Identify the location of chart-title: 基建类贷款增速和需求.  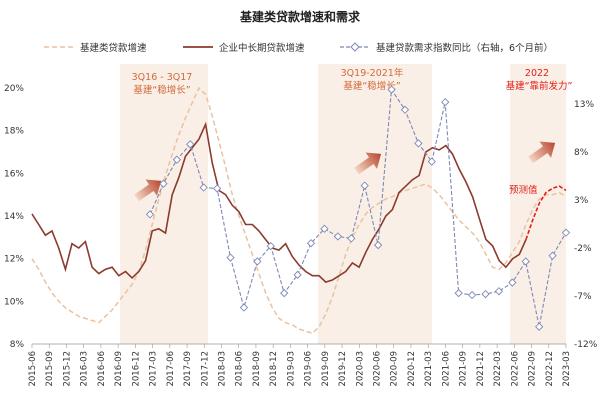
(300, 16).